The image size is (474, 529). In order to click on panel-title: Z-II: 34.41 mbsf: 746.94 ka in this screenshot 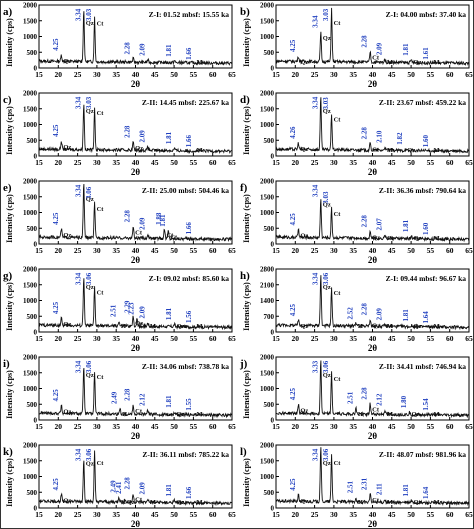, I will do `click(422, 366)`.